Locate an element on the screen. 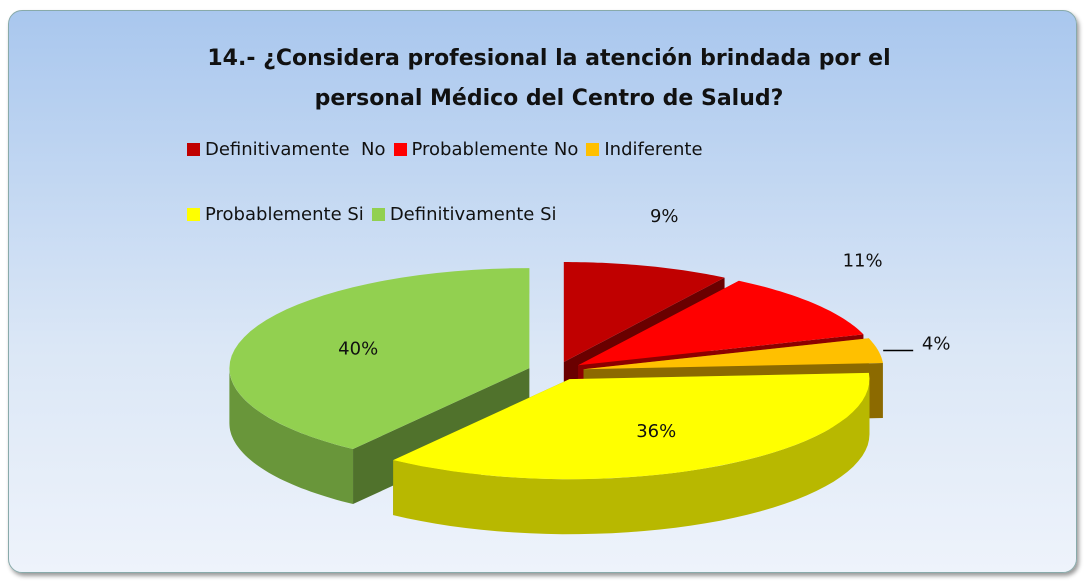  legend-item: Indiferente is located at coordinates (644, 149).